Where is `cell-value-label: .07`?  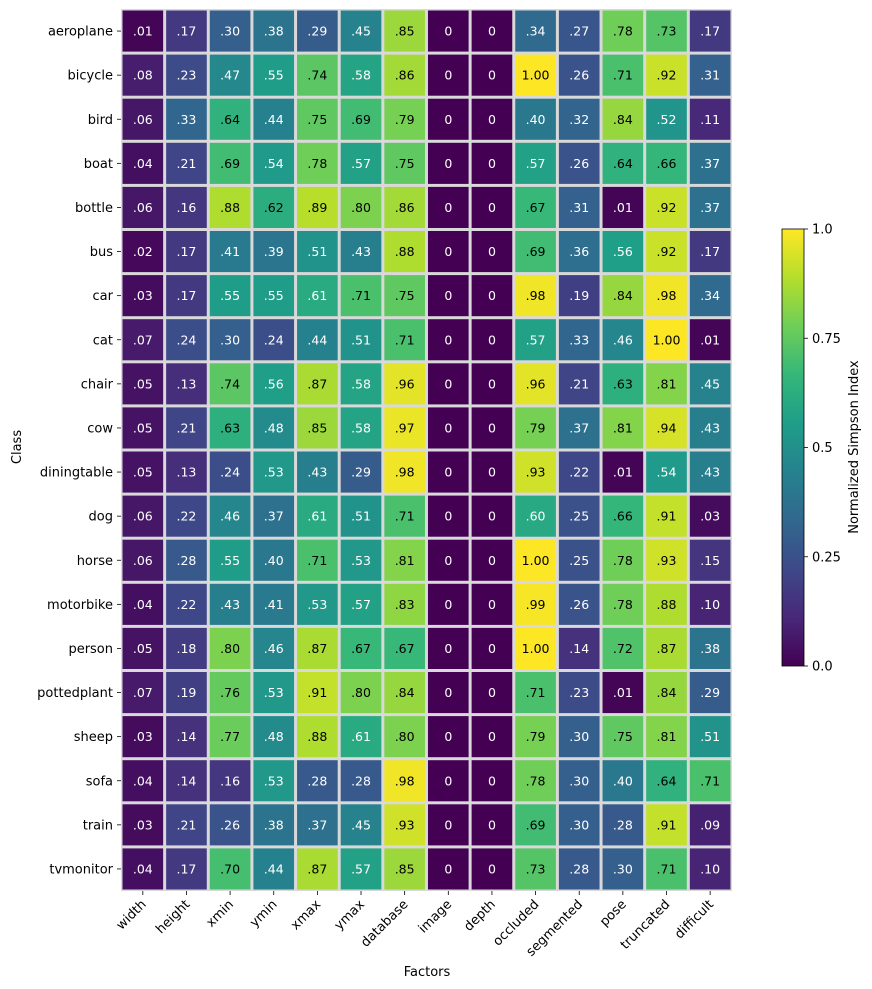
cell-value-label: .07 is located at coordinates (143, 339).